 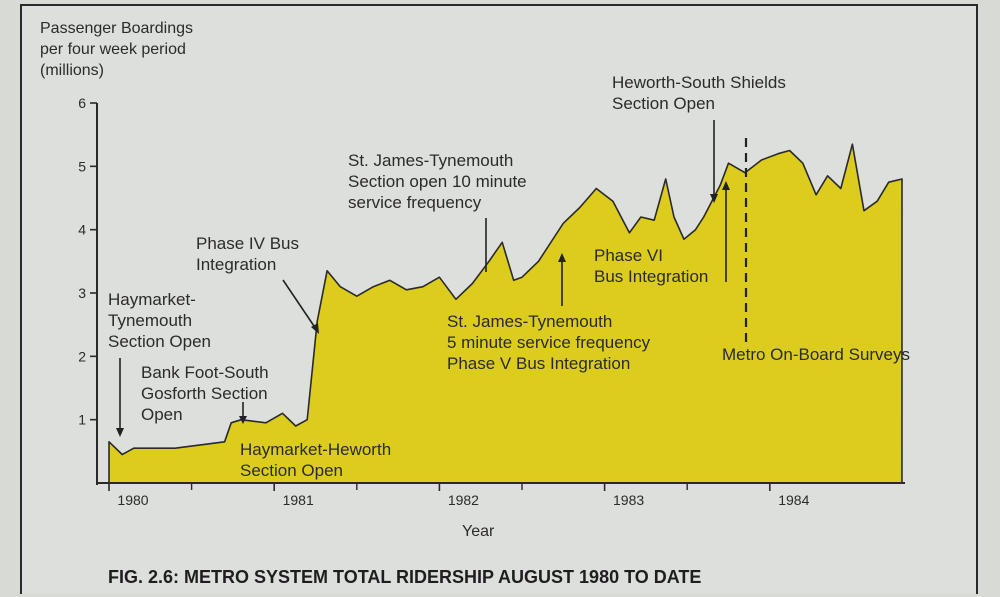 I want to click on y-axis-title-line-2: per four week period, so click(x=113, y=49).